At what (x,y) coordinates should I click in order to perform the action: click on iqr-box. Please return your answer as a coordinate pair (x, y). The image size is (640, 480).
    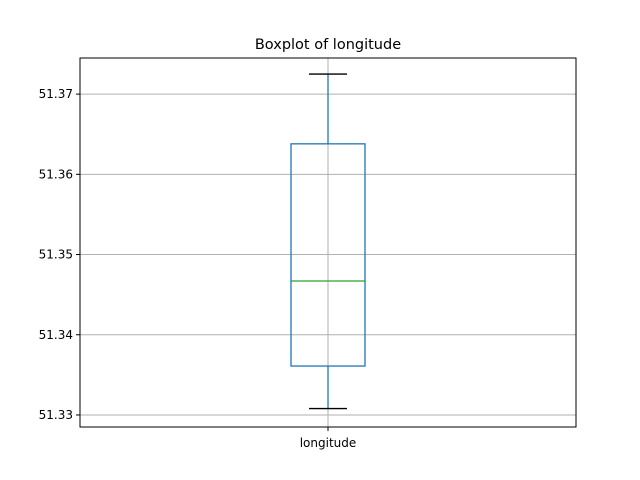
    Looking at the image, I should click on (328, 255).